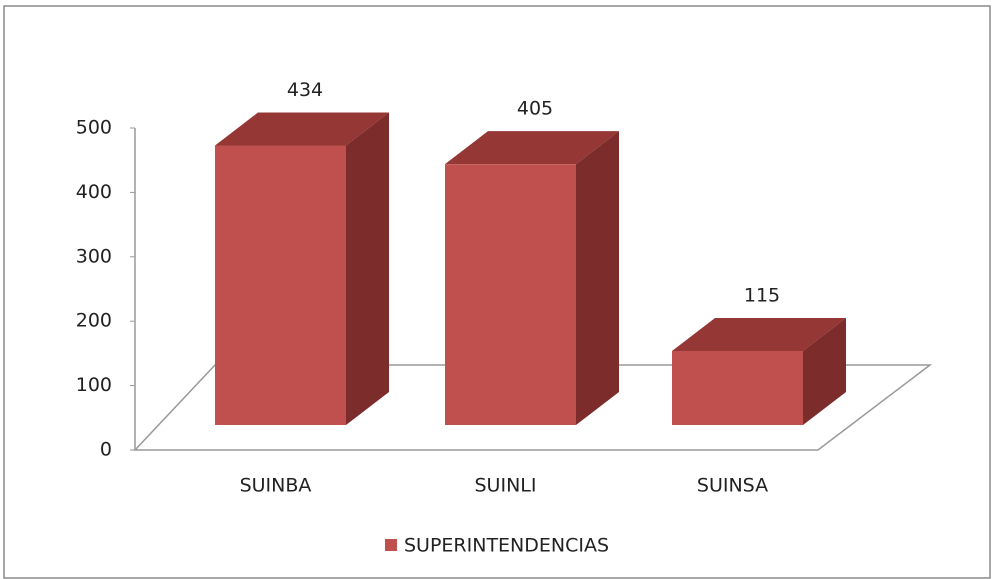  What do you see at coordinates (535, 109) in the screenshot?
I see `value-label: 405` at bounding box center [535, 109].